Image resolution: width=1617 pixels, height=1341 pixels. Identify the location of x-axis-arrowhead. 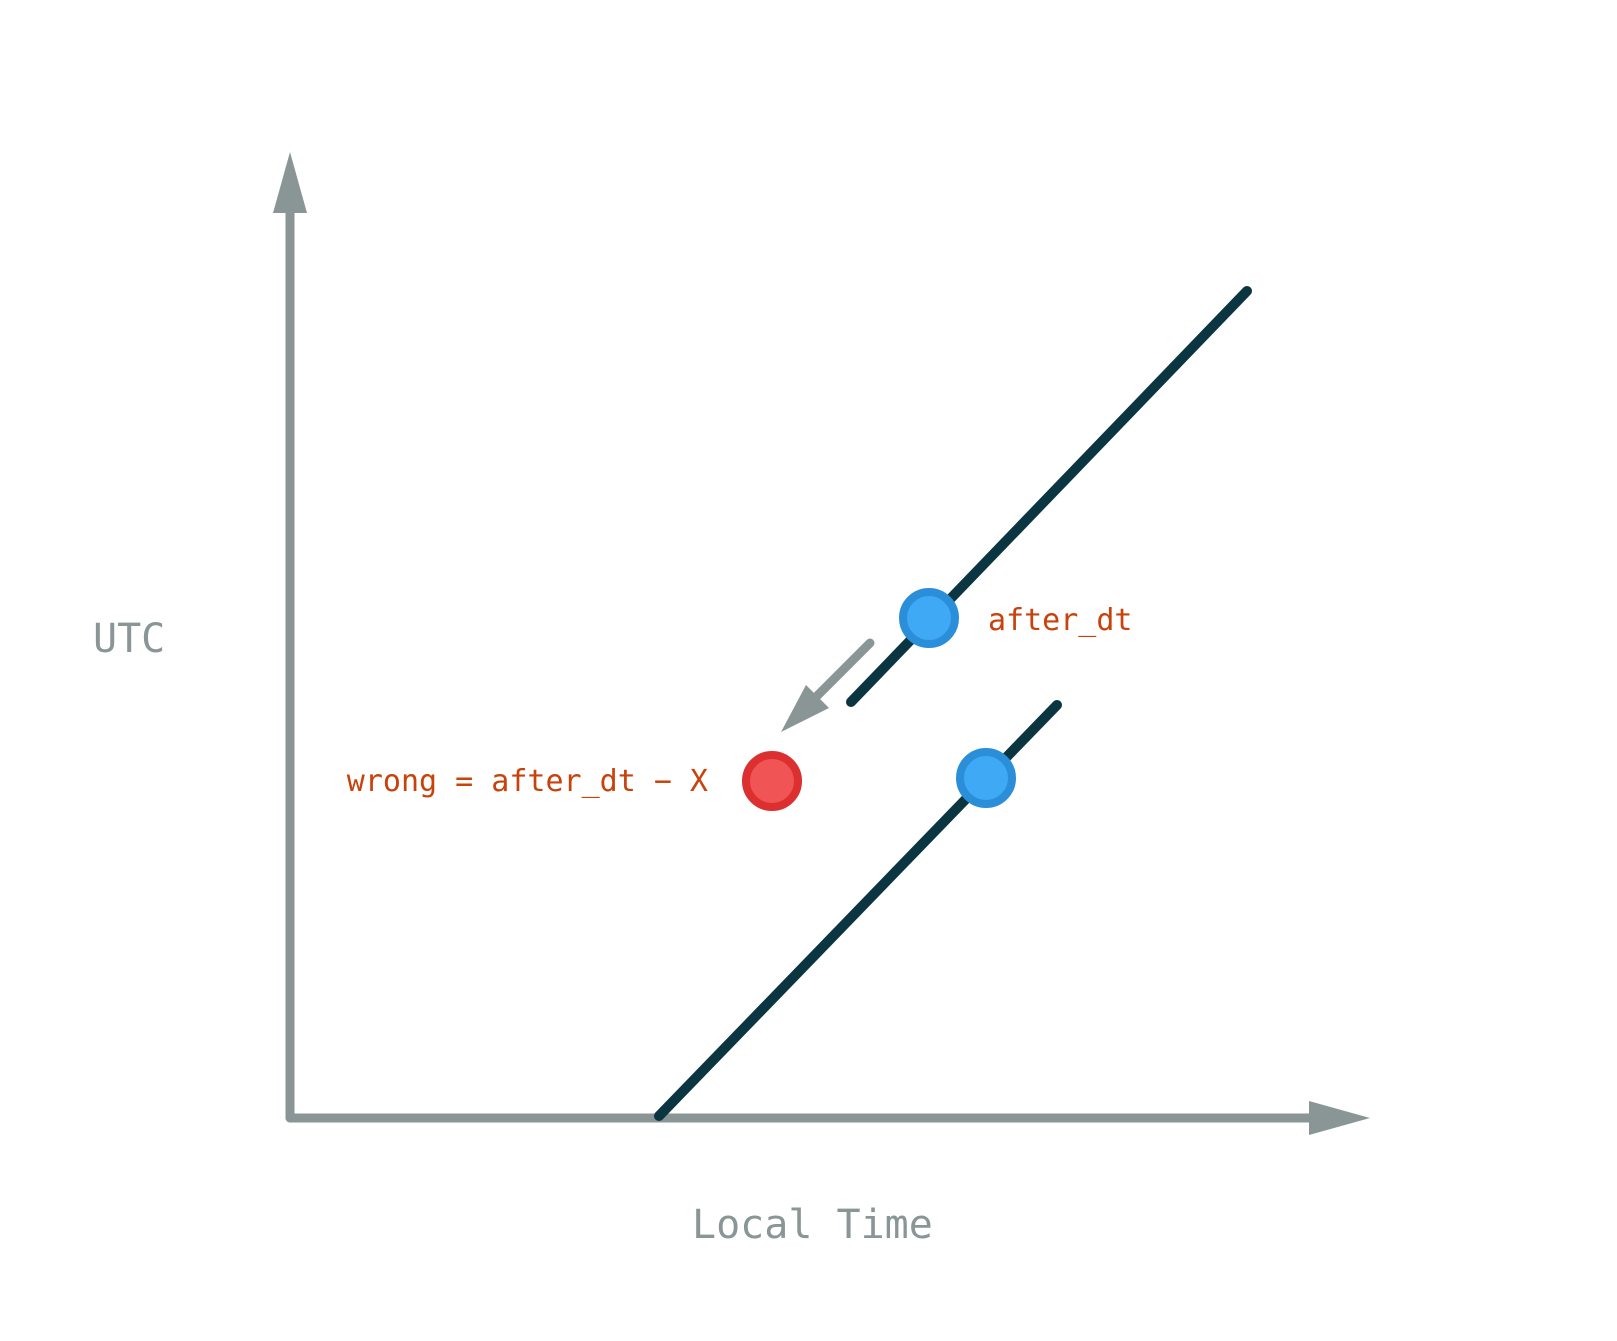
(1339, 1118).